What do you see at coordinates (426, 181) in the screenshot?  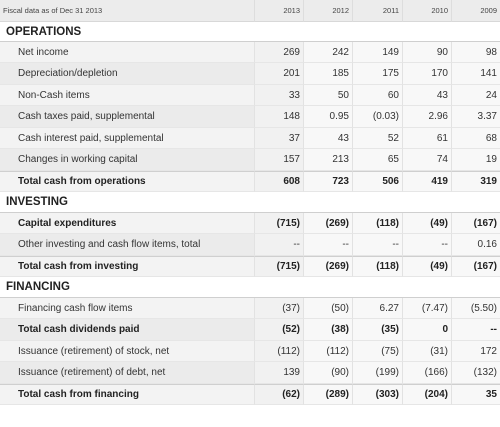 I see `value-cell-2010: 419` at bounding box center [426, 181].